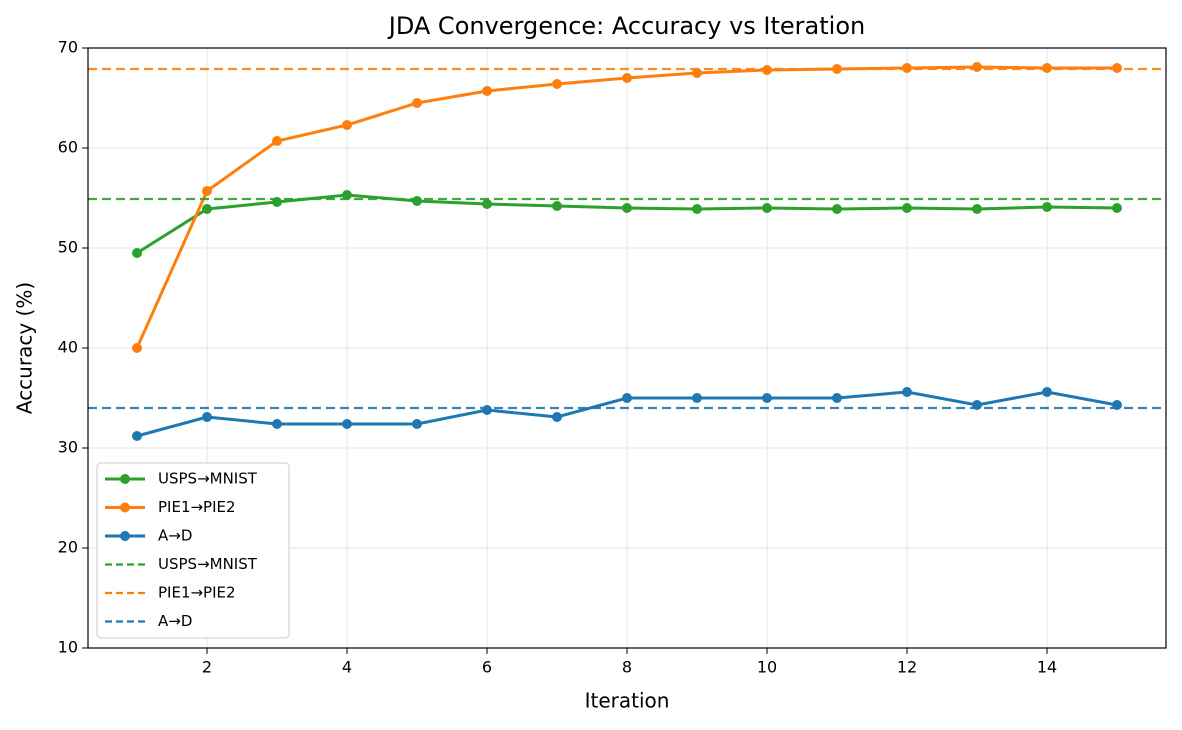  What do you see at coordinates (487, 667) in the screenshot?
I see `x-tick-label: 6` at bounding box center [487, 667].